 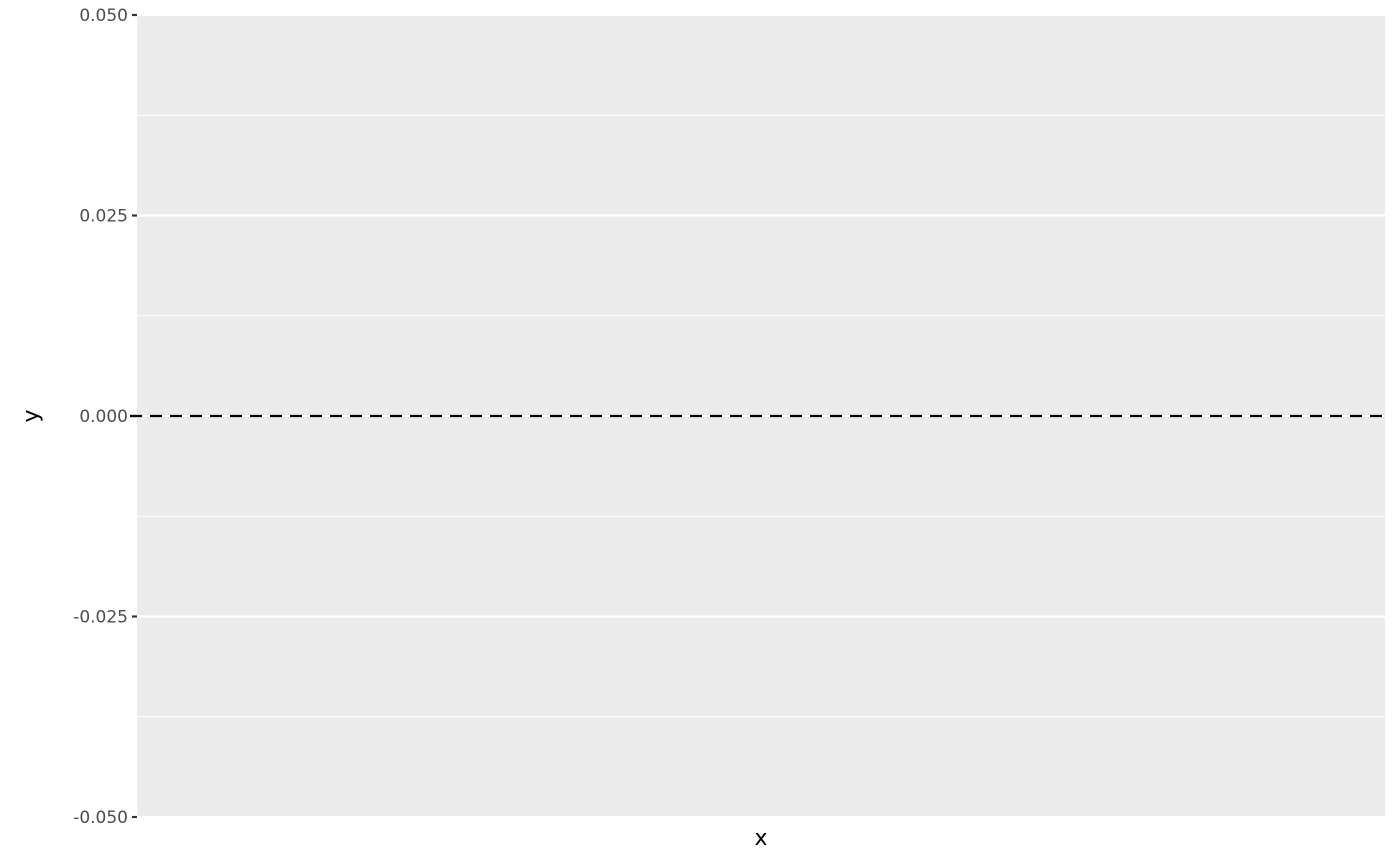 I want to click on x-axis-title: x, so click(x=760, y=838).